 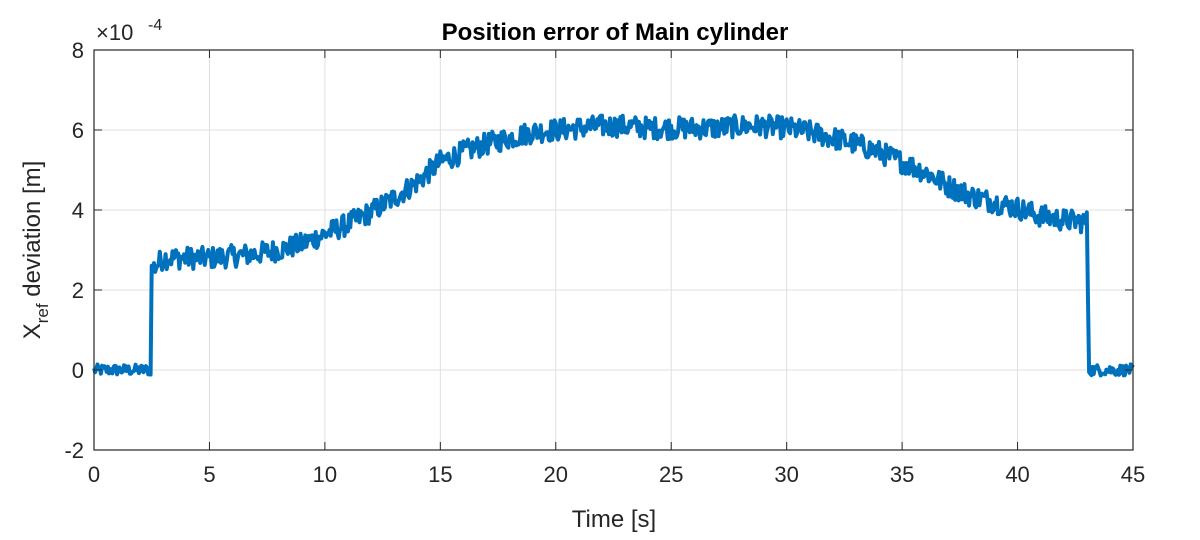 I want to click on x-tick-label: 40, so click(x=1017, y=474).